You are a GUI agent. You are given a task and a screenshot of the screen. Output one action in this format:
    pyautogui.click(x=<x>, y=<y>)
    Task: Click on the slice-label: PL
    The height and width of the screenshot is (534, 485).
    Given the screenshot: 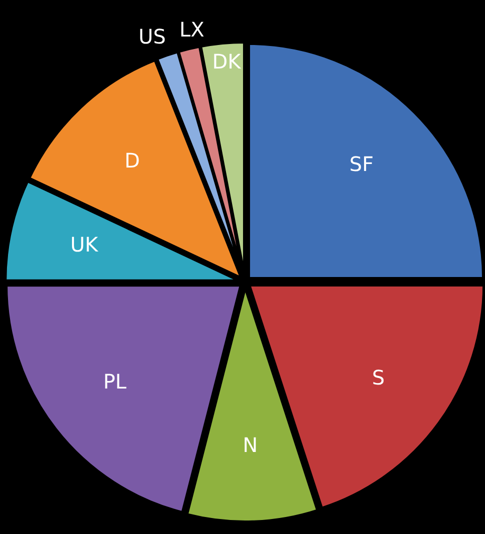 What is the action you would take?
    pyautogui.click(x=115, y=381)
    